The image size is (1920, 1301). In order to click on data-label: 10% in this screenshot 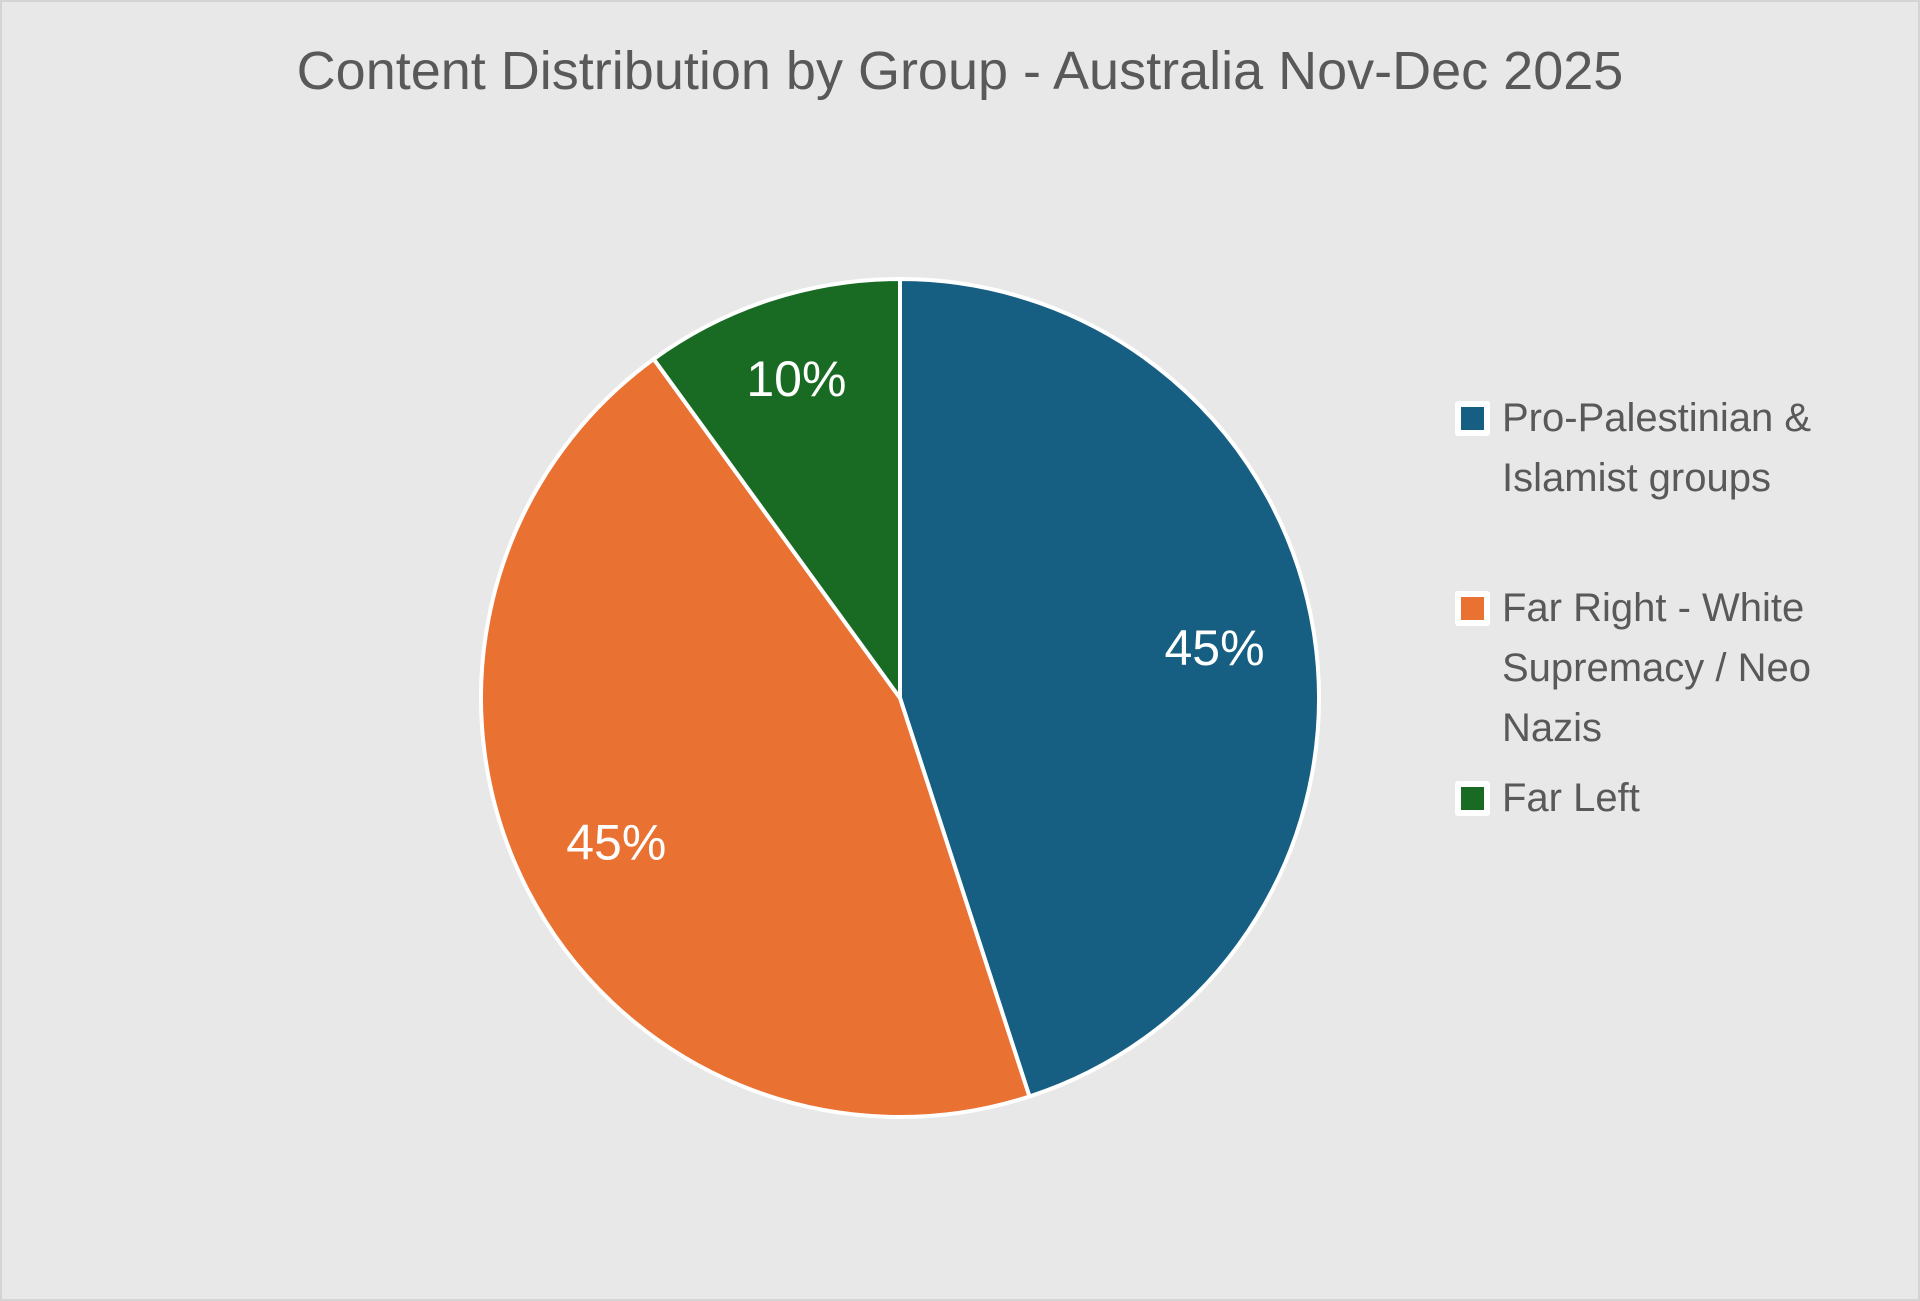, I will do `click(796, 379)`.